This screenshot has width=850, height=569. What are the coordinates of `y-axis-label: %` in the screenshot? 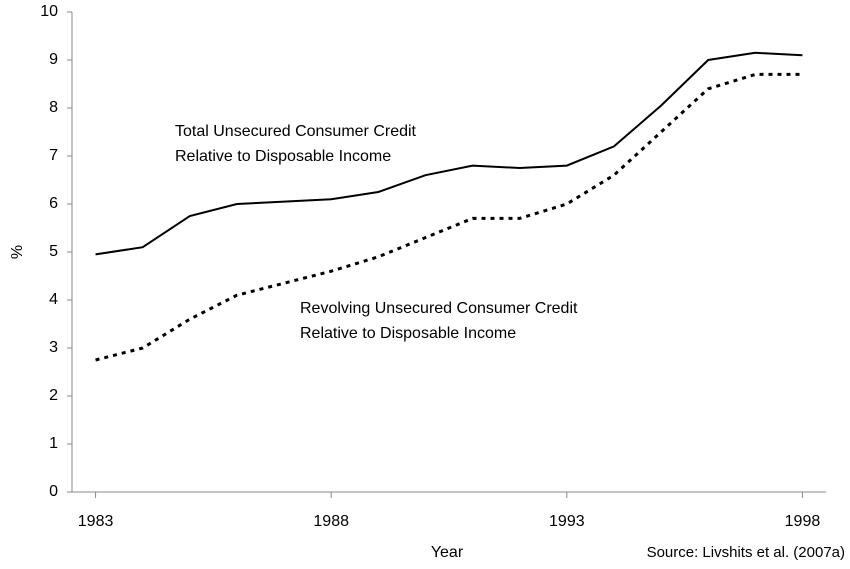 It's located at (17, 252).